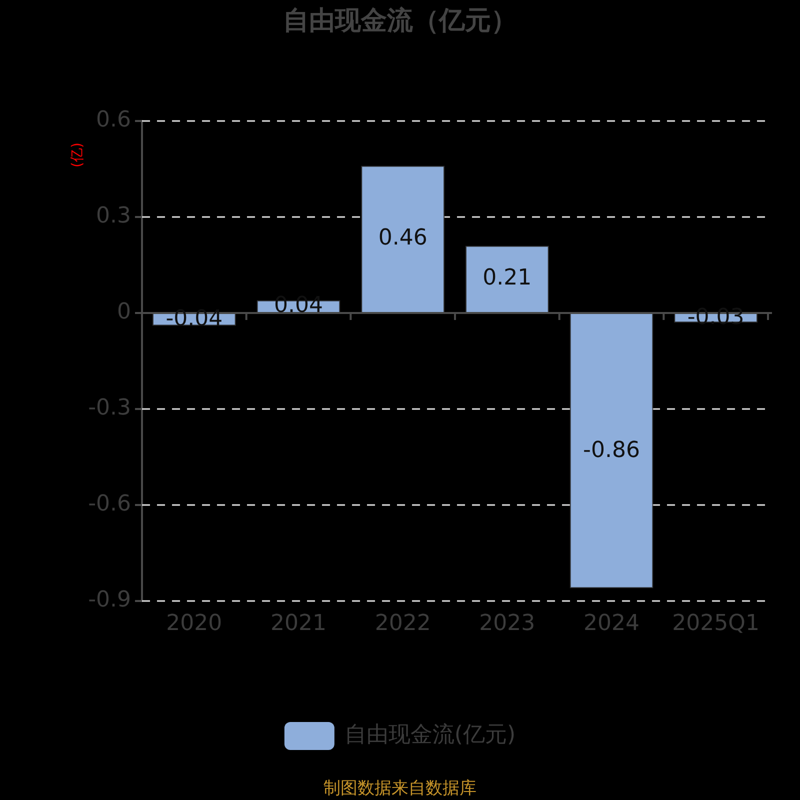  Describe the element at coordinates (507, 278) in the screenshot. I see `data-label: 0.21` at that location.